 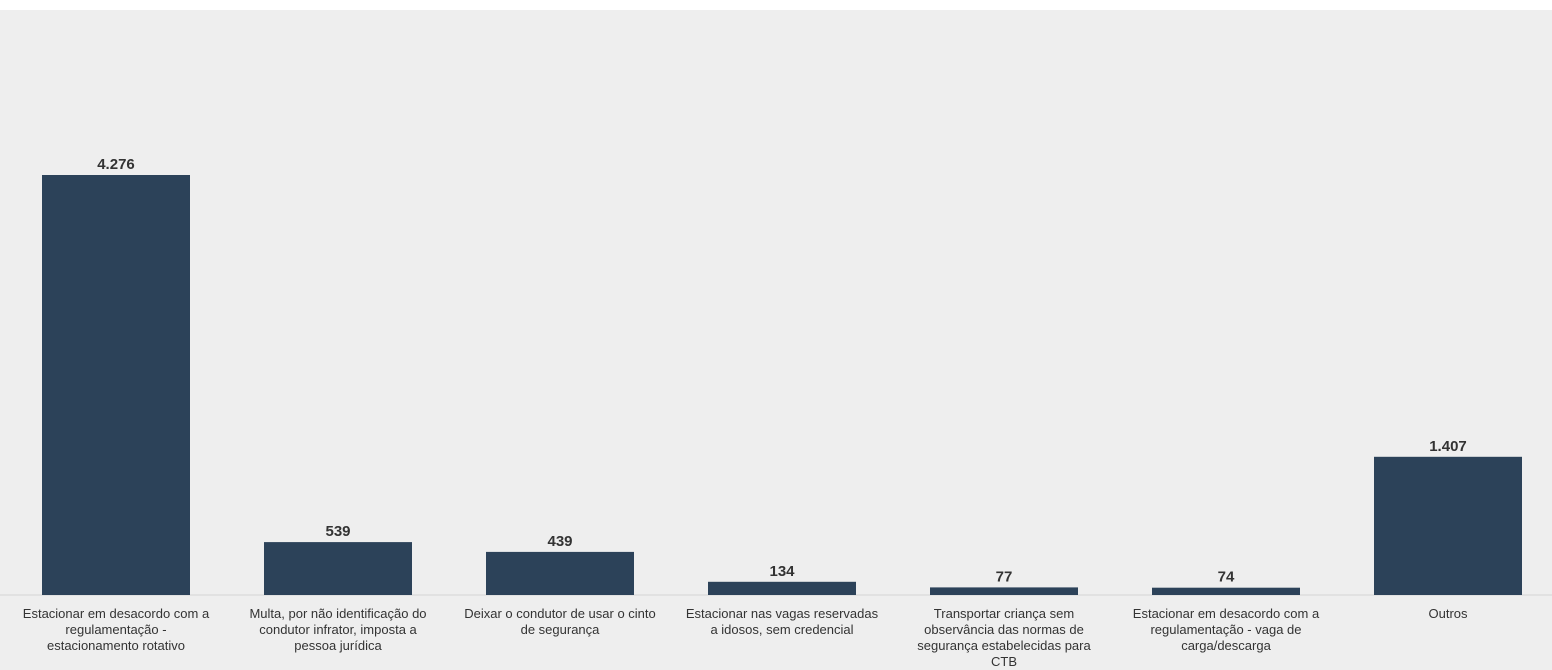 What do you see at coordinates (1004, 629) in the screenshot?
I see `category-label-line: observância das normas de` at bounding box center [1004, 629].